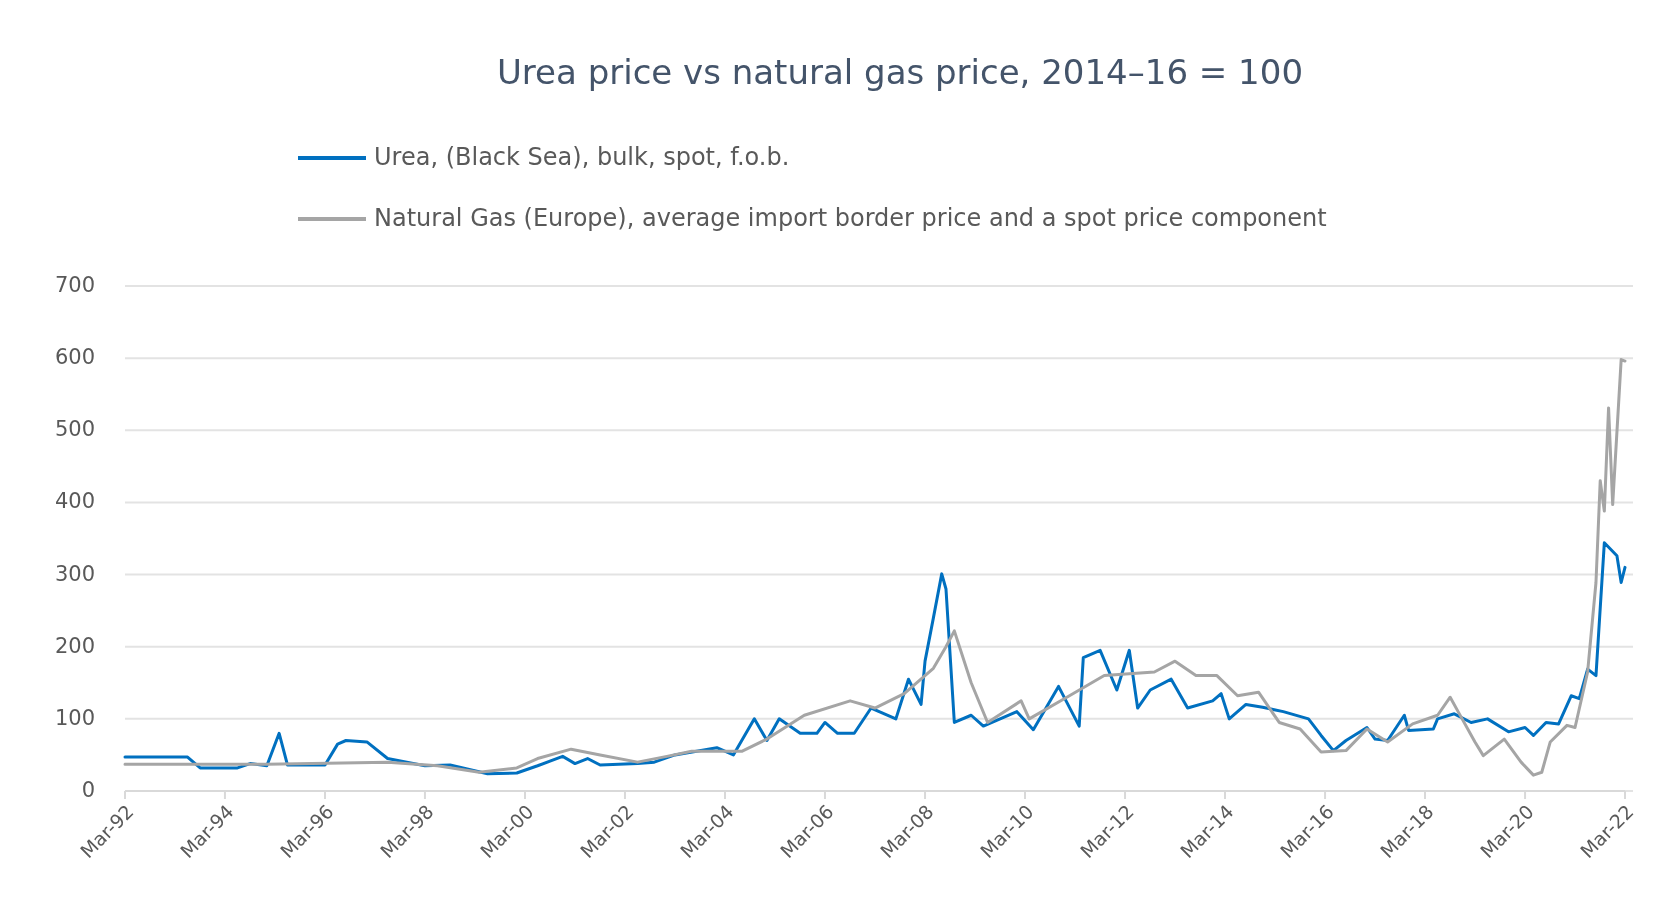 This screenshot has height=920, width=1665. I want to click on y-tick-label: 200, so click(74, 645).